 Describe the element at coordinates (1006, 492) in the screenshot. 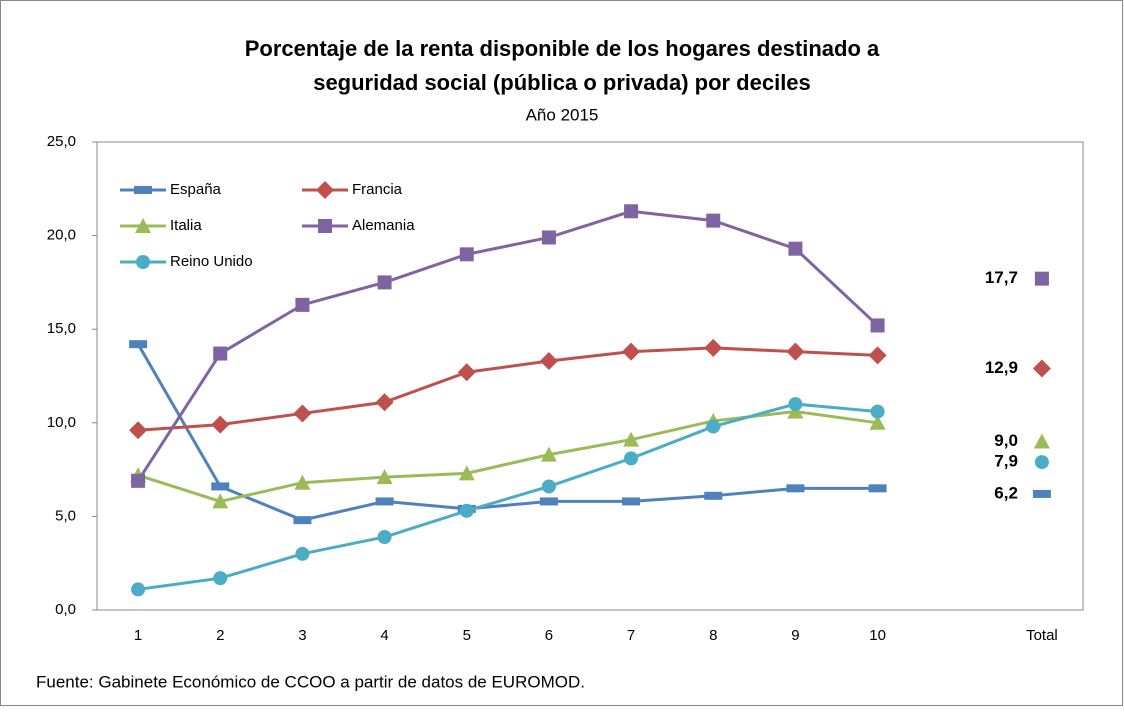

I see `data-label: 6,2` at that location.